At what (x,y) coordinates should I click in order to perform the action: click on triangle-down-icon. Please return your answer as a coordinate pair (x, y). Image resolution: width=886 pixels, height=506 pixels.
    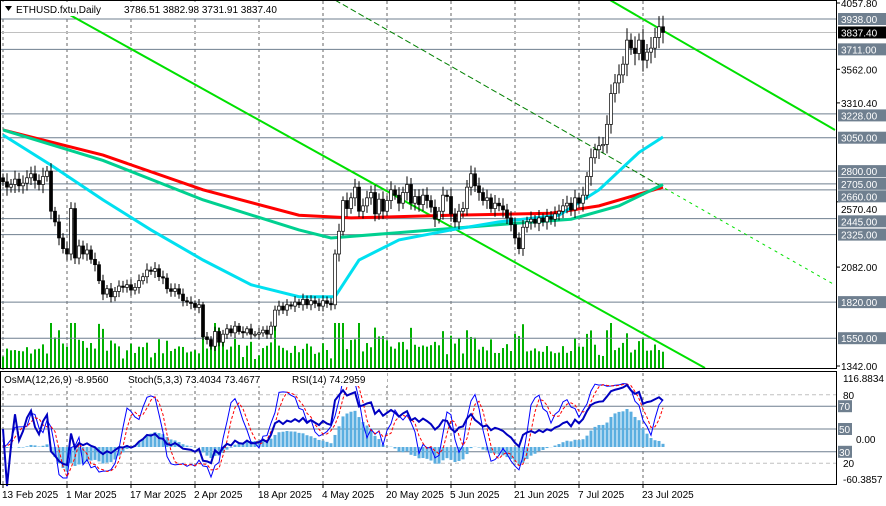
    Looking at the image, I should click on (8, 8).